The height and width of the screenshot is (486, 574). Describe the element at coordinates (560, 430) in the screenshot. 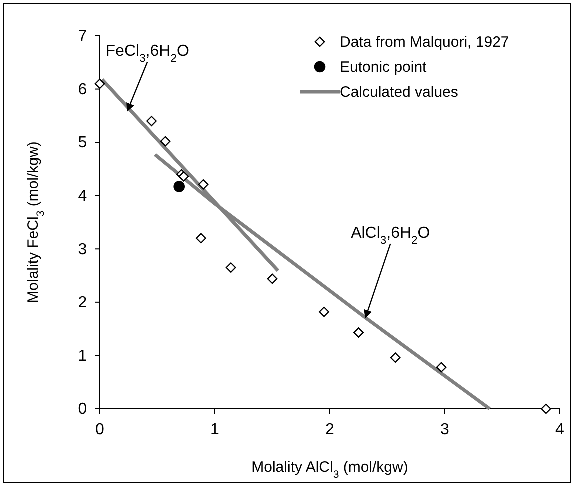

I see `x-tick-label: 4` at that location.